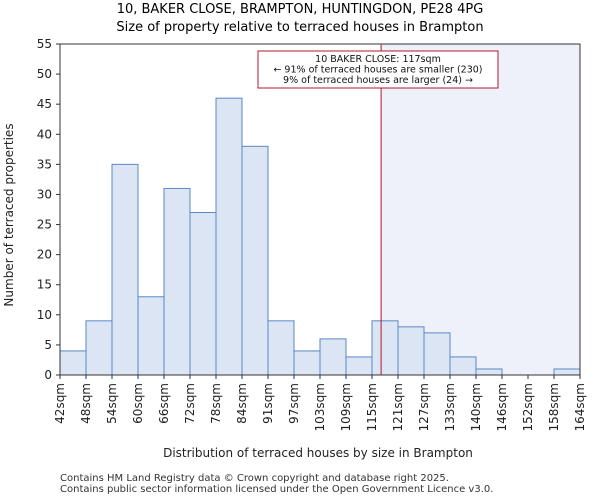 This screenshot has height=500, width=600. I want to click on x-tick-label: 84sqm, so click(242, 403).